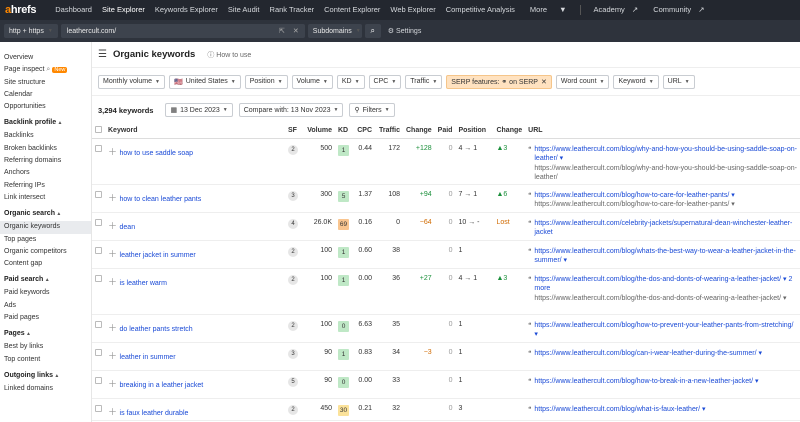 The image size is (800, 422). Describe the element at coordinates (293, 223) in the screenshot. I see `serp-features-badge: 4` at that location.